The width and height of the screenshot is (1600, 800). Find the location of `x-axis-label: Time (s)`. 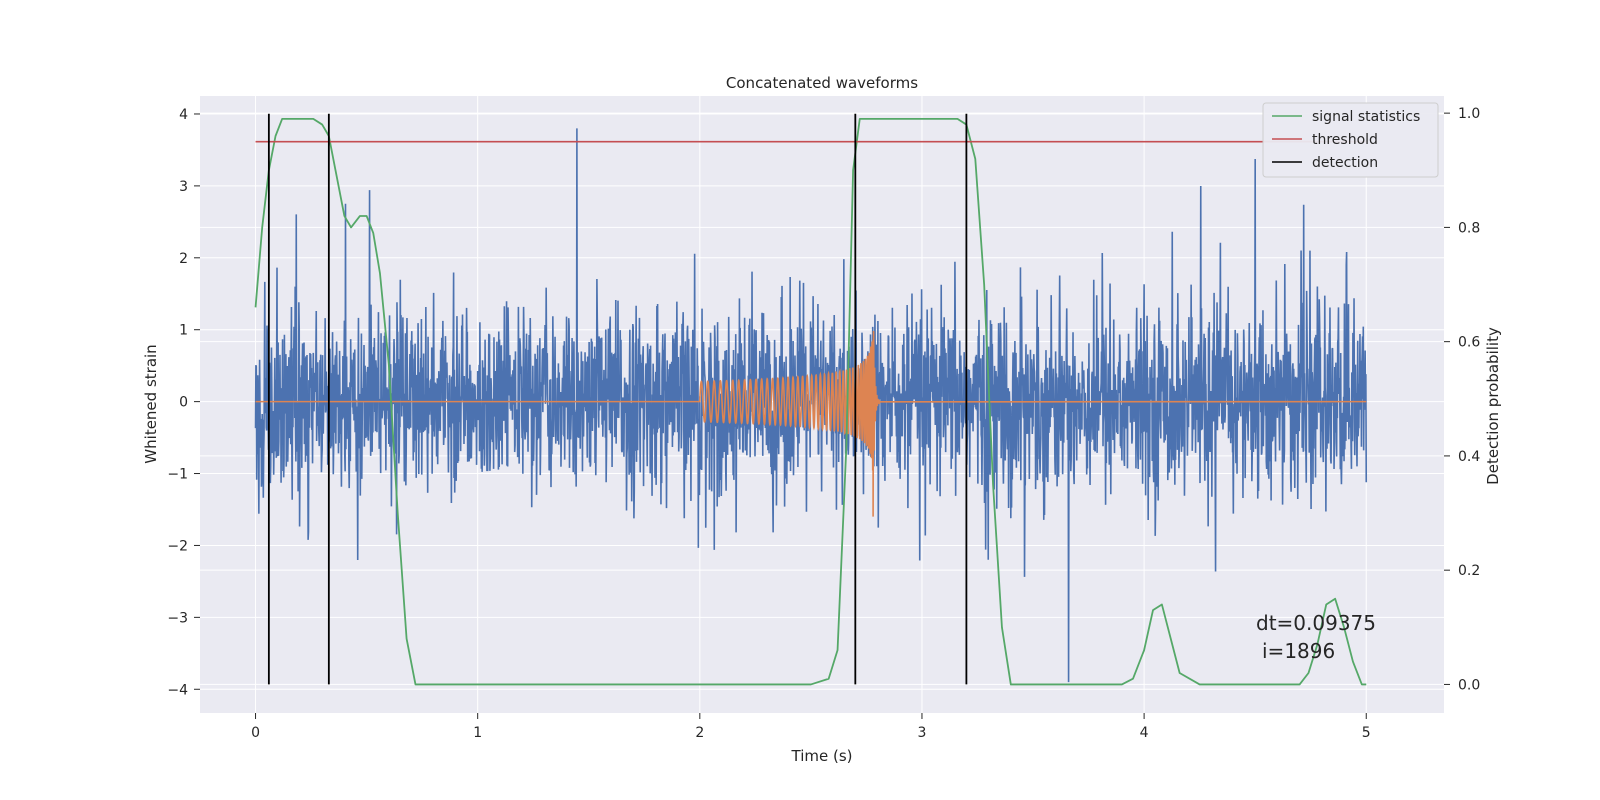

x-axis-label: Time (s) is located at coordinates (822, 756).